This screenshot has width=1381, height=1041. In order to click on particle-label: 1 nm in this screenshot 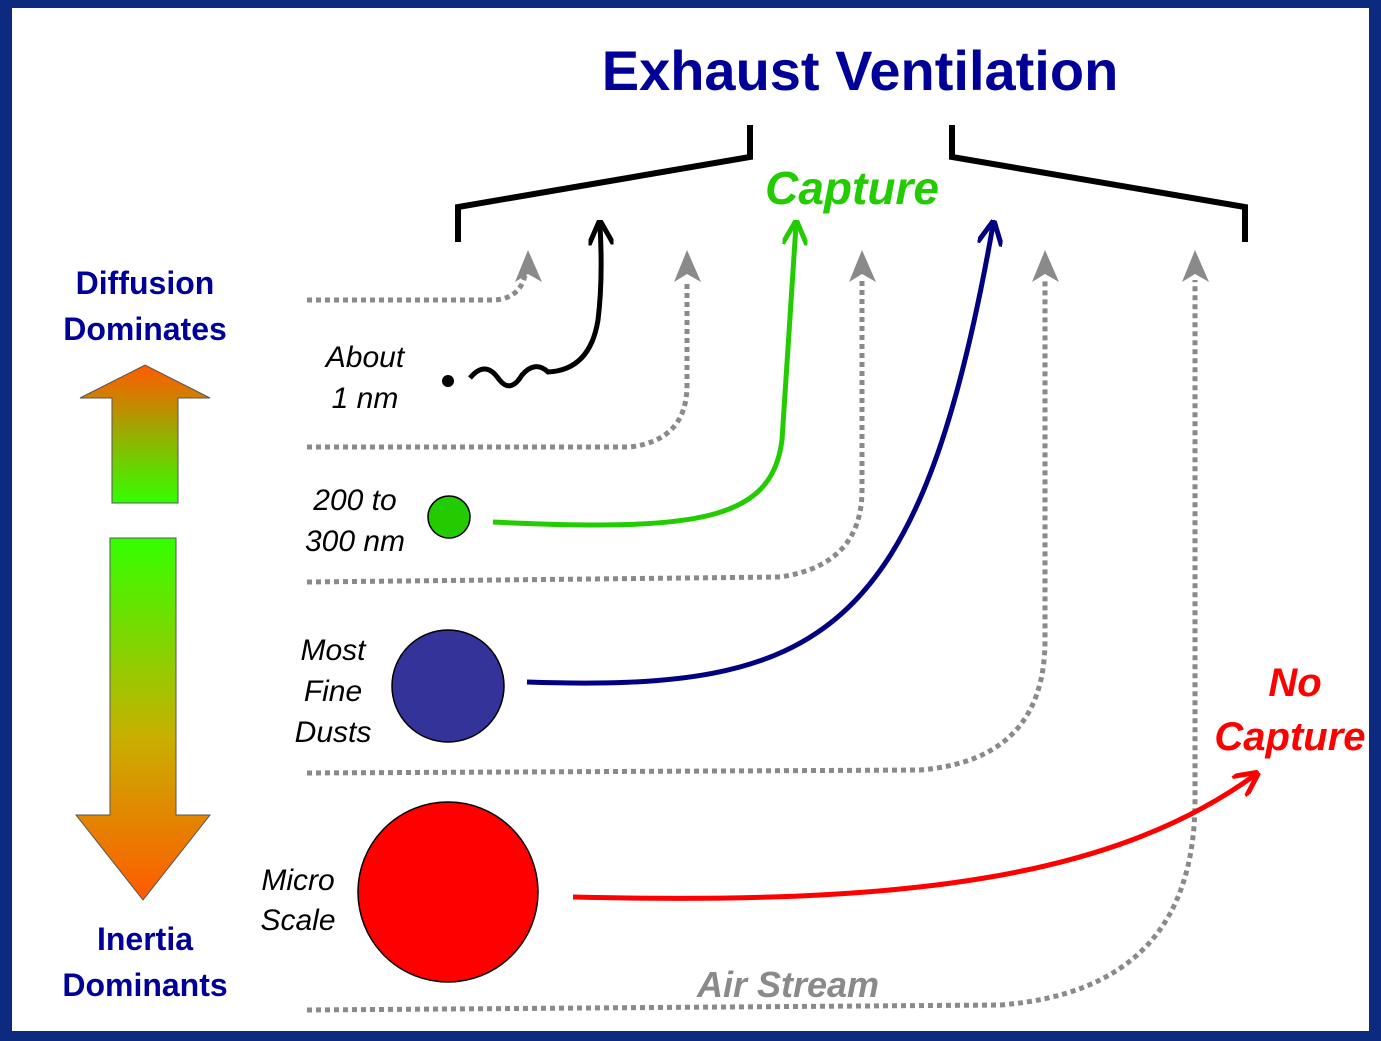, I will do `click(365, 398)`.